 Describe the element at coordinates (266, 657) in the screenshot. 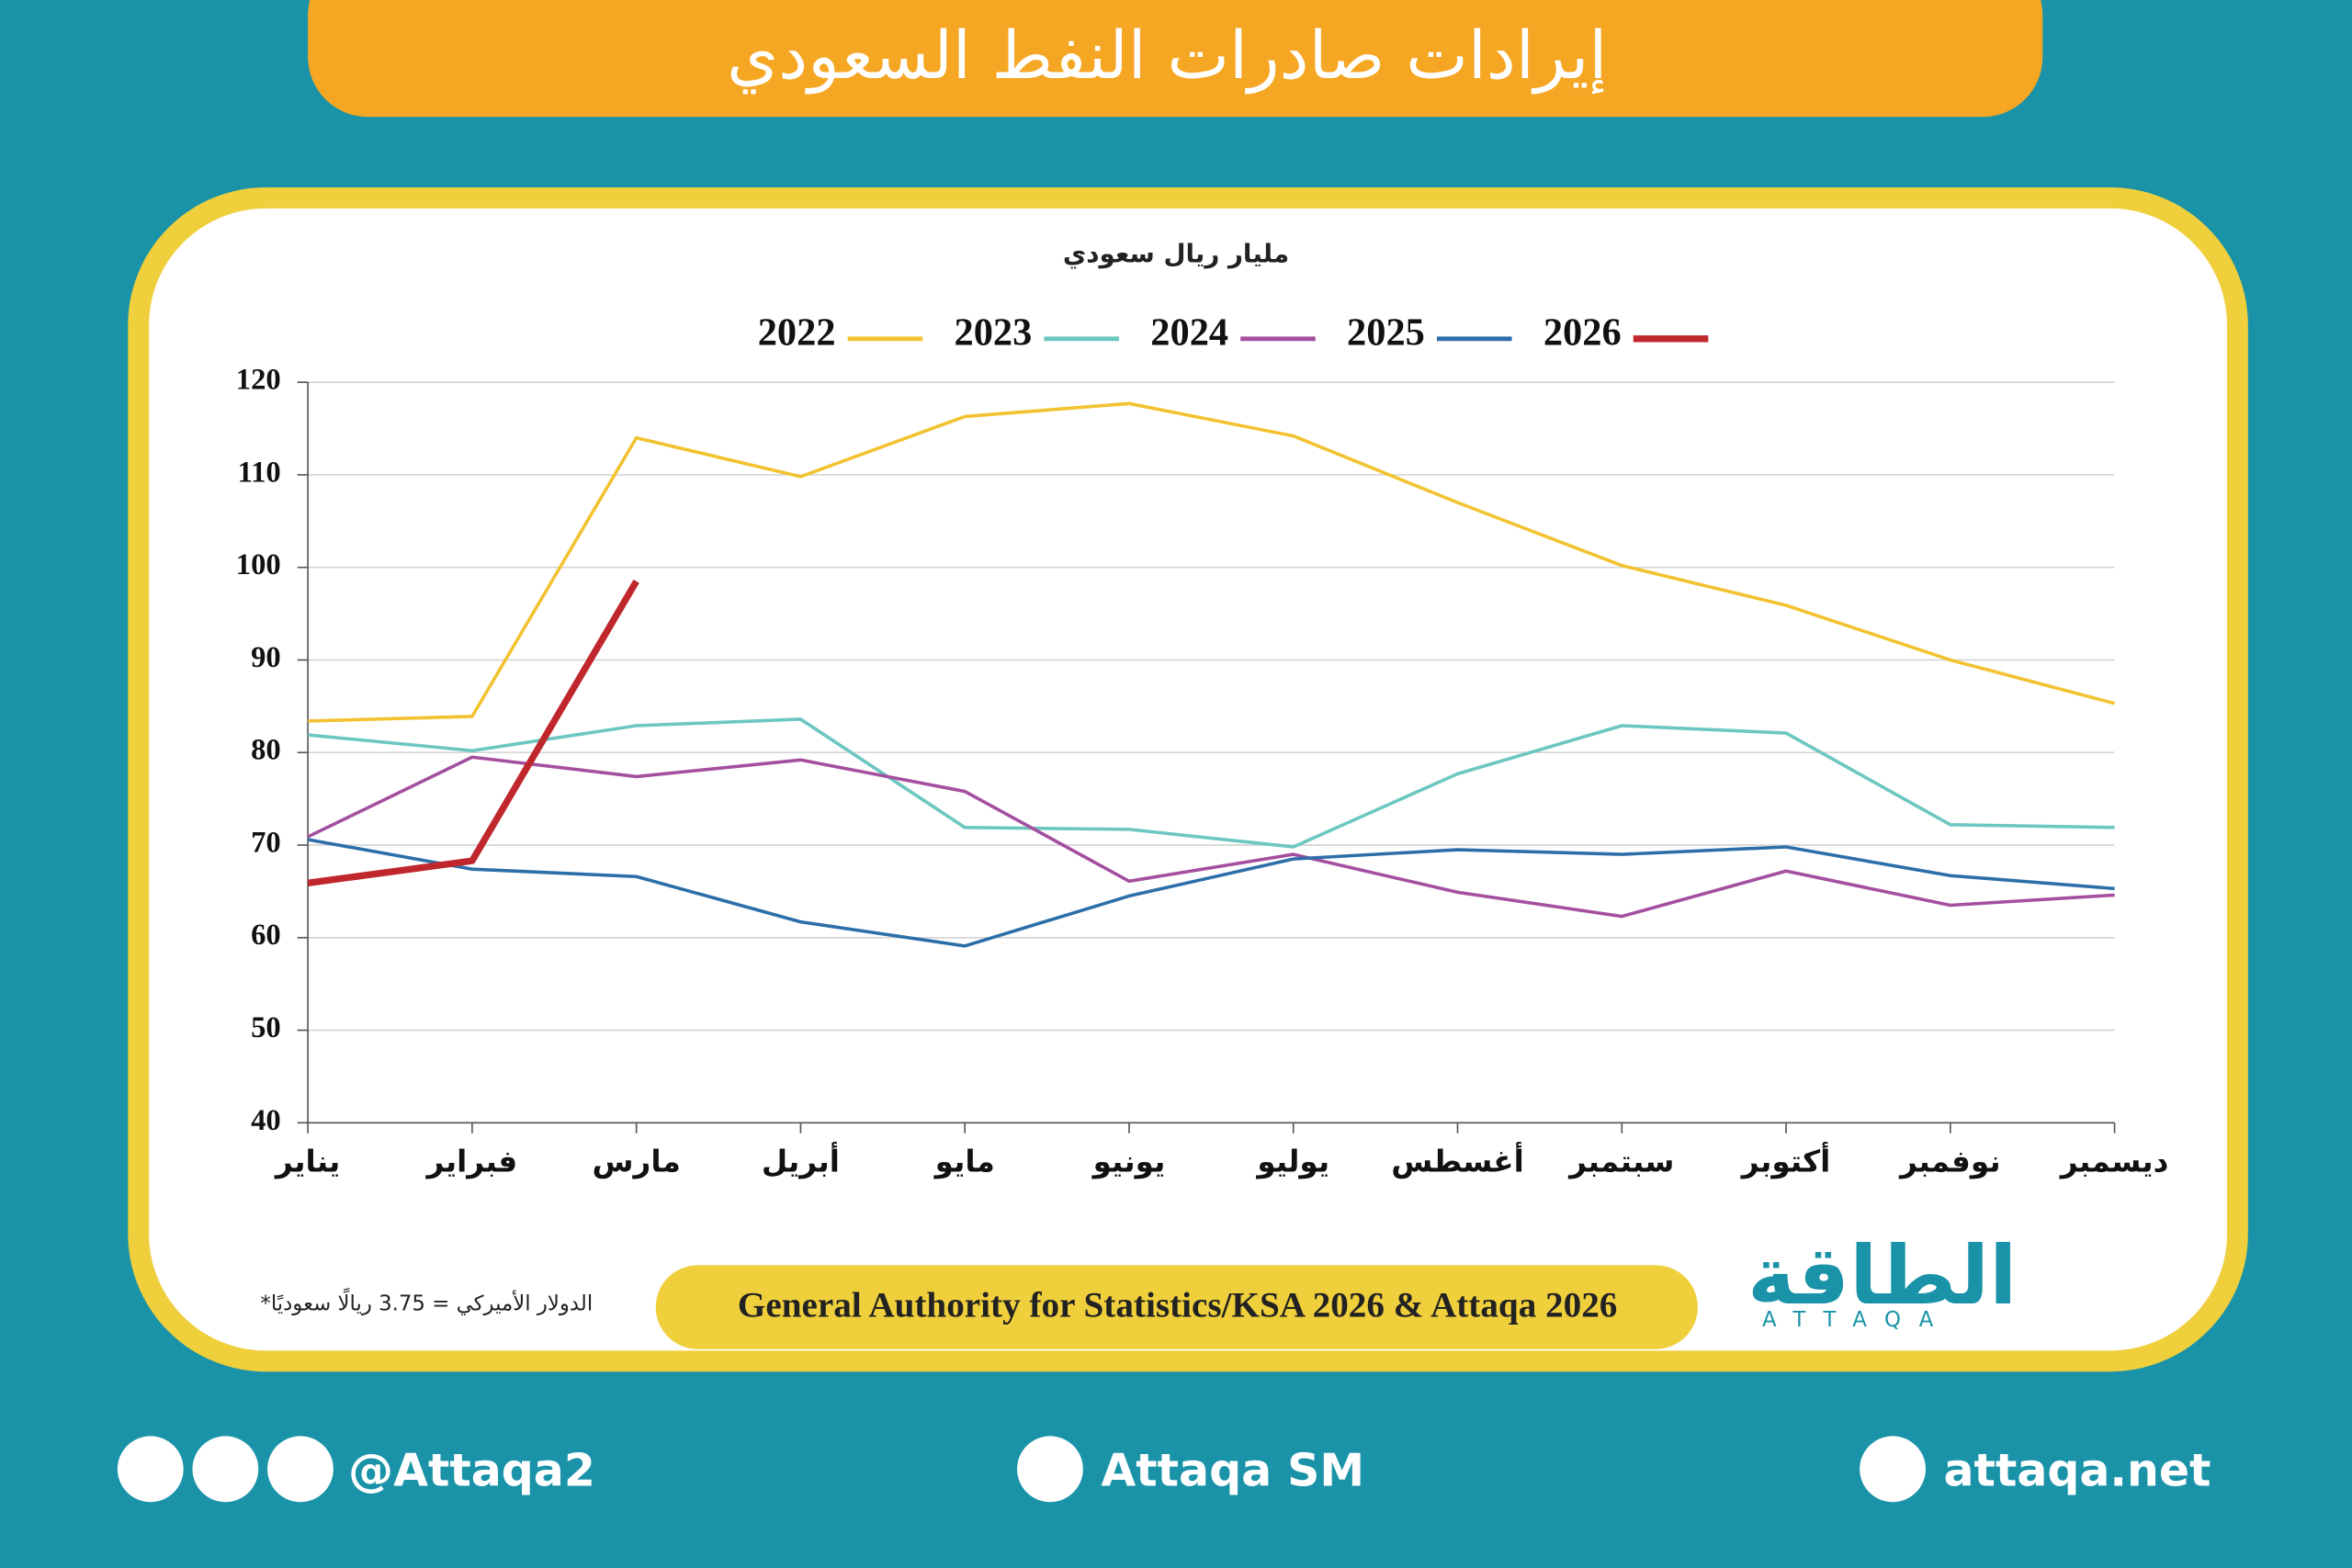

I see `y-tick-label: 90` at that location.